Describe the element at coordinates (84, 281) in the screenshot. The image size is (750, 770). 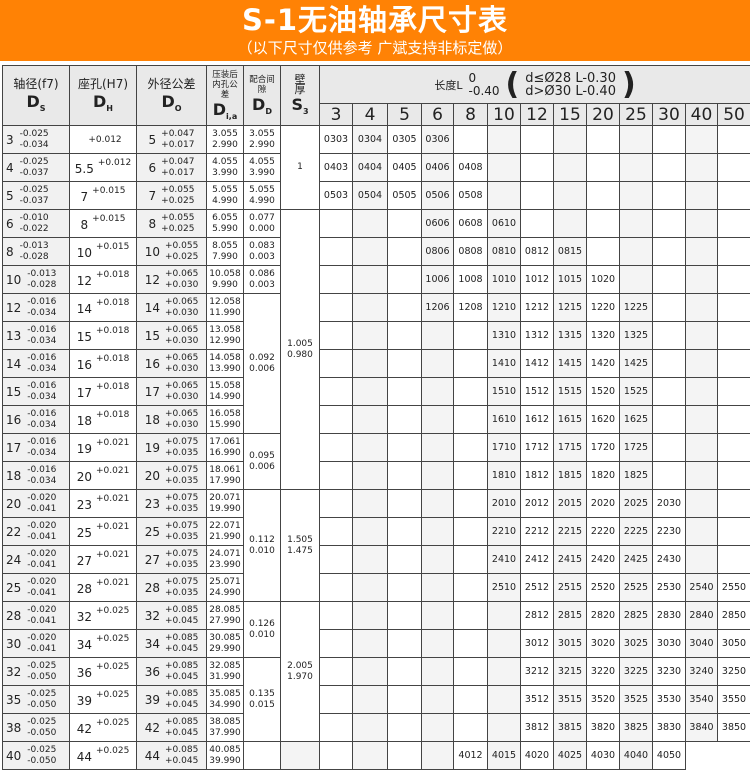
I see `housing-bore: 12` at that location.